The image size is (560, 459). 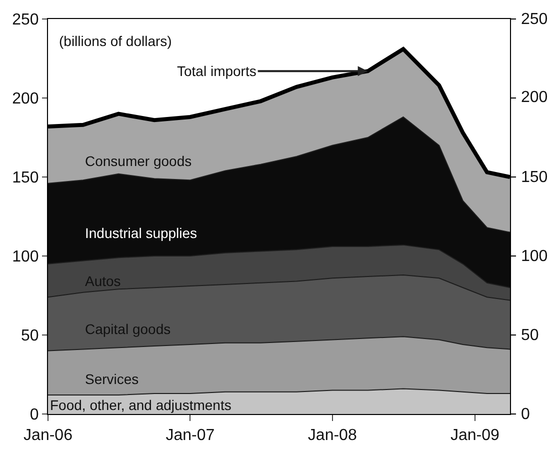 I want to click on y2-tick-label: 250, so click(x=534, y=19).